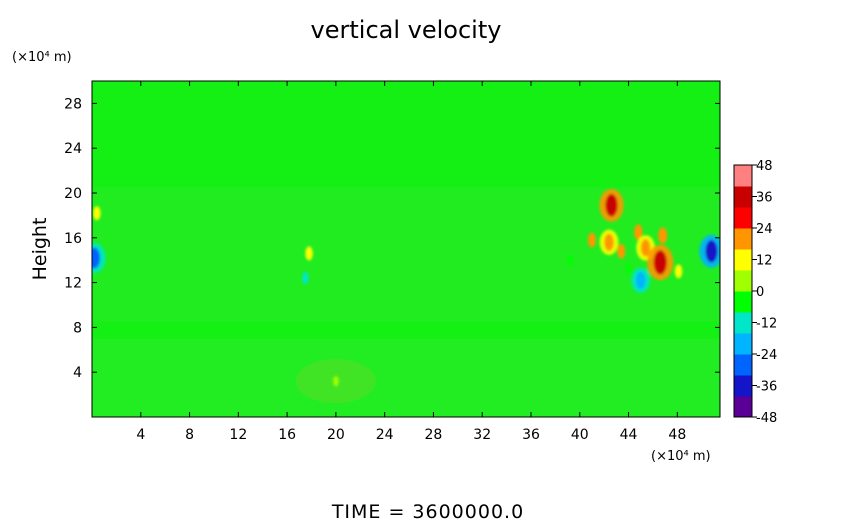 The width and height of the screenshot is (854, 519). Describe the element at coordinates (531, 435) in the screenshot. I see `x-tick-label: 36` at that location.